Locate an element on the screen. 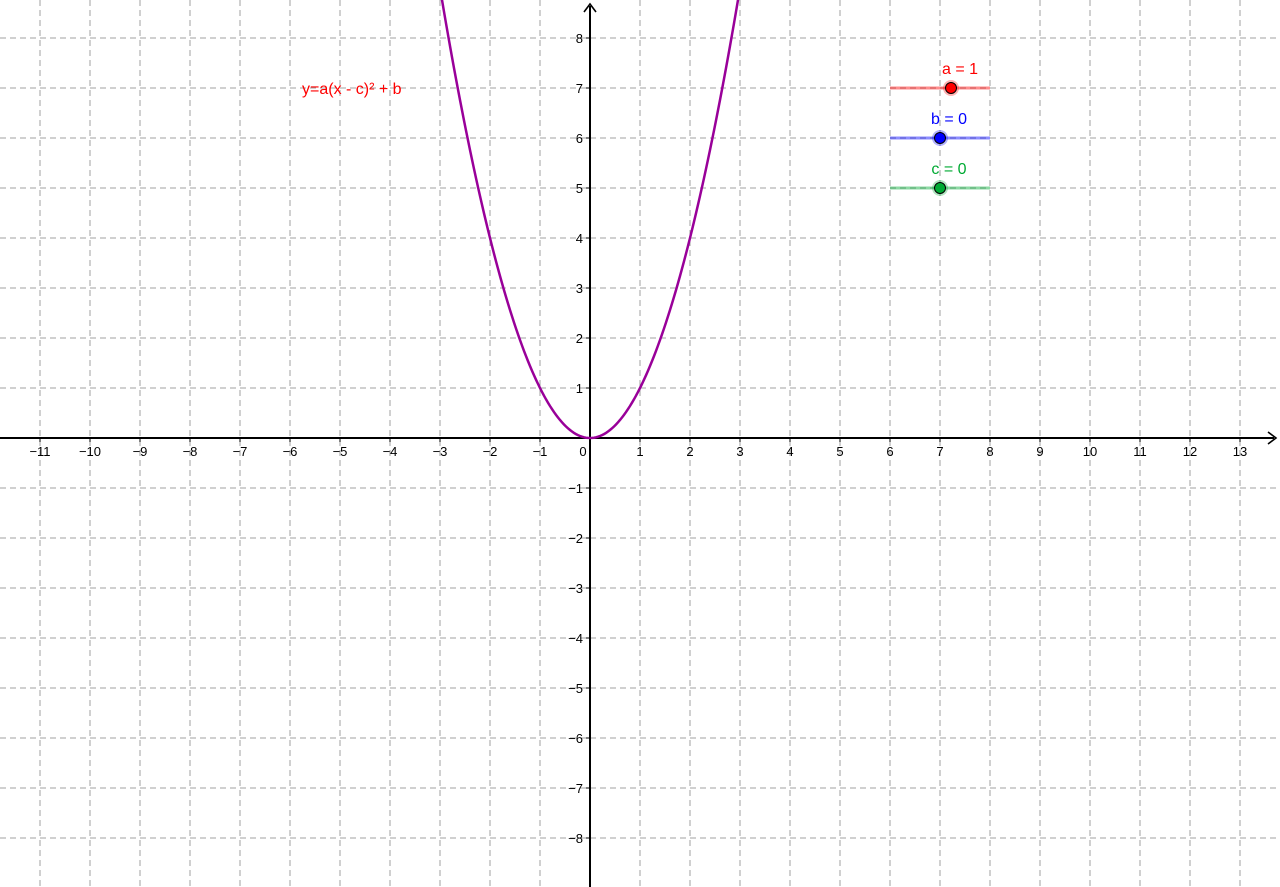 Image resolution: width=1280 pixels, height=887 pixels. x-tick-label: 3 is located at coordinates (739, 451).